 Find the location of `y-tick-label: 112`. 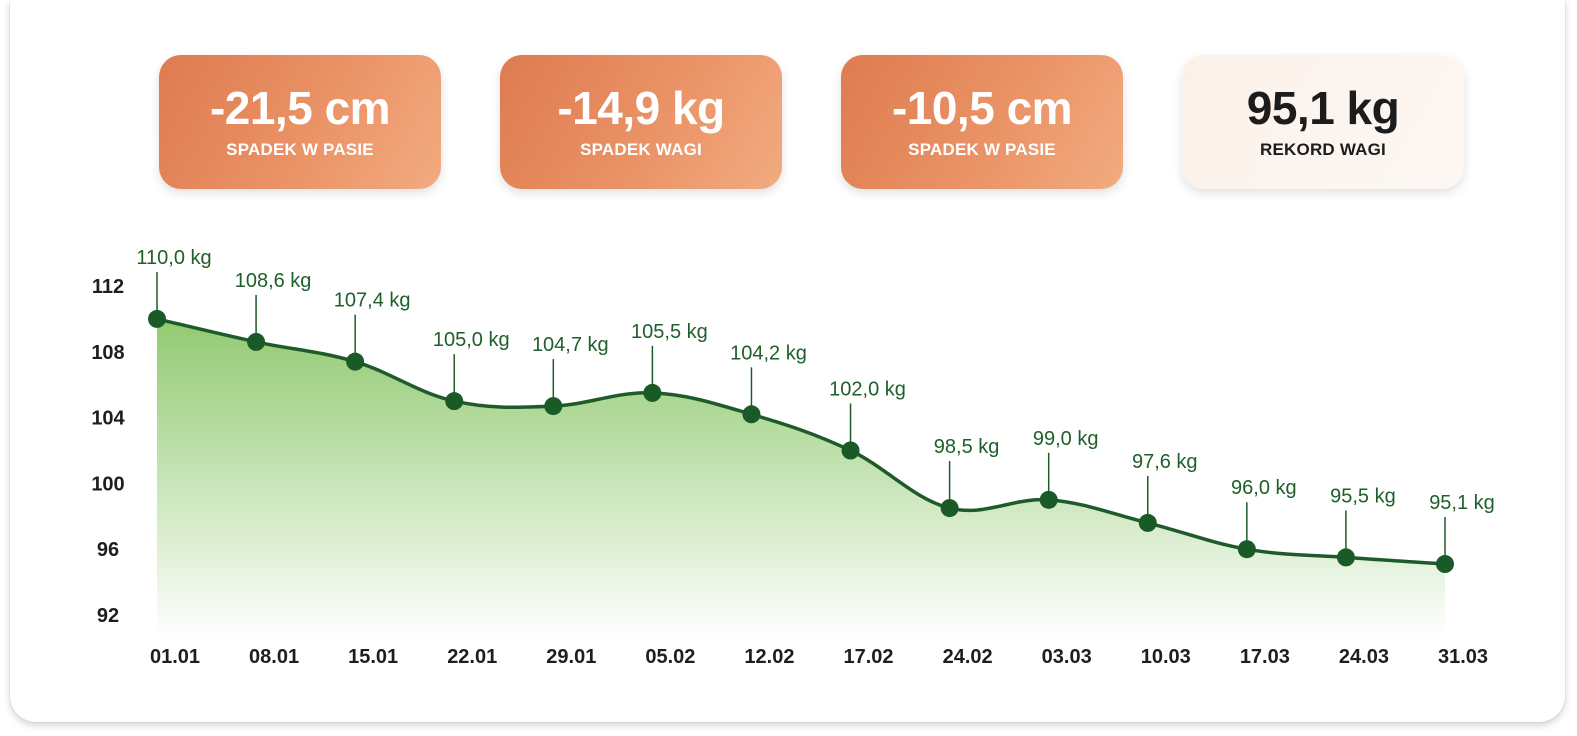

y-tick-label: 112 is located at coordinates (108, 287).